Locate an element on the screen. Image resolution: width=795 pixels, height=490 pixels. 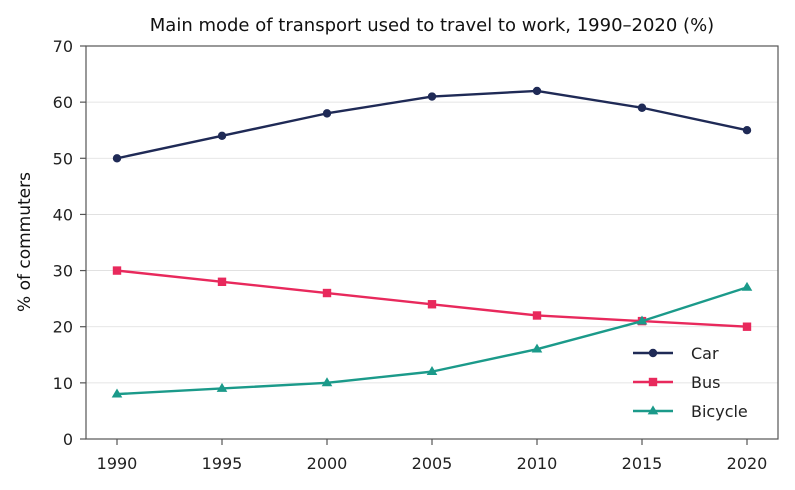
legend-label: Bus is located at coordinates (705, 382).